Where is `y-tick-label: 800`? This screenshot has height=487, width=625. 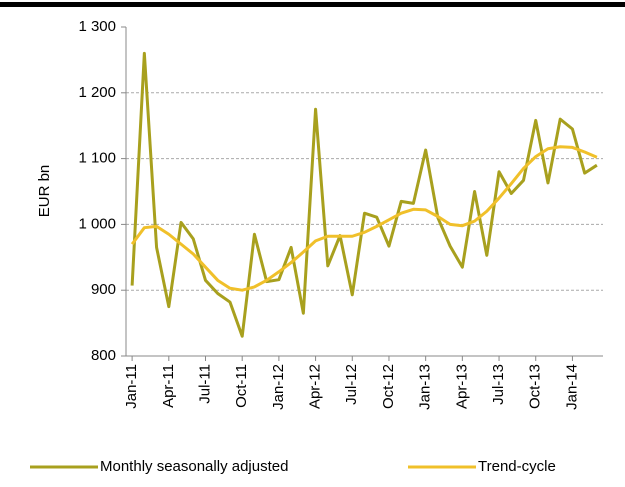 y-tick-label: 800 is located at coordinates (103, 355).